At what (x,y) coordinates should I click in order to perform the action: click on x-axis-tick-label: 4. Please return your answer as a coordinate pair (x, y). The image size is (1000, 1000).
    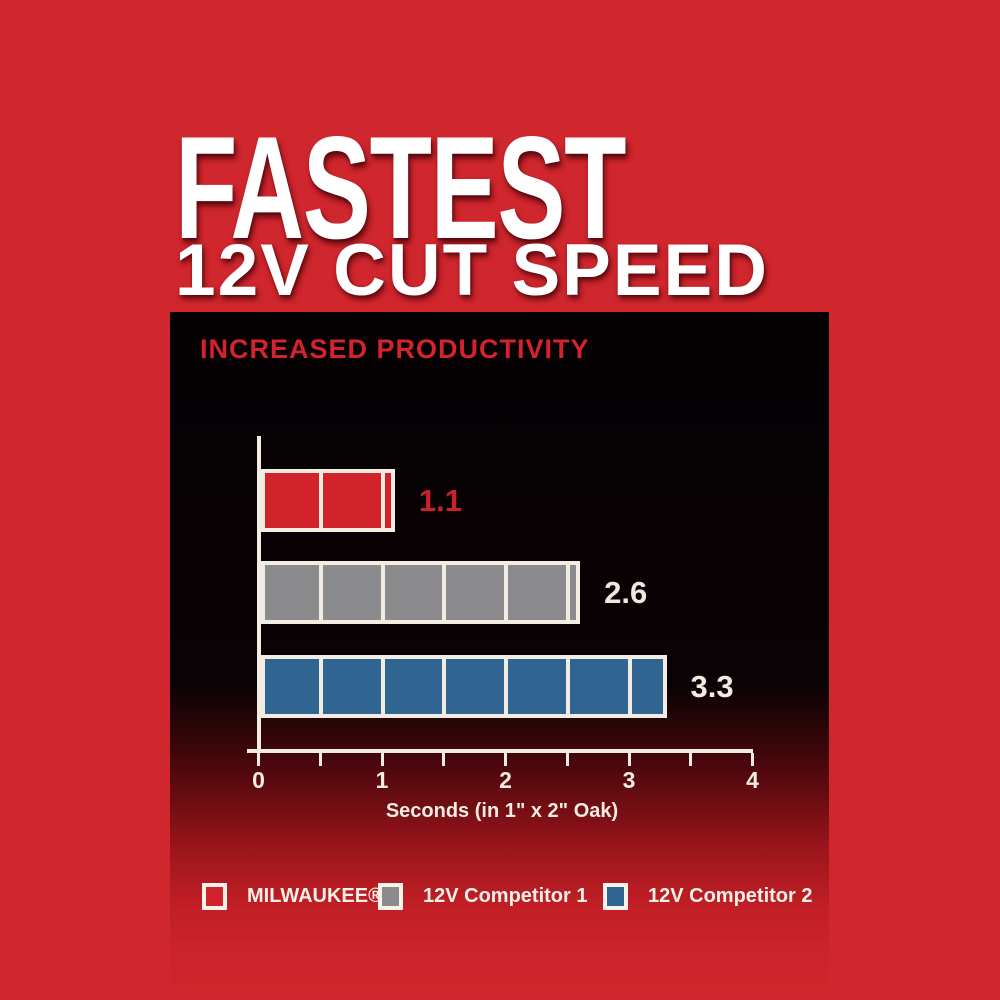
    Looking at the image, I should click on (752, 780).